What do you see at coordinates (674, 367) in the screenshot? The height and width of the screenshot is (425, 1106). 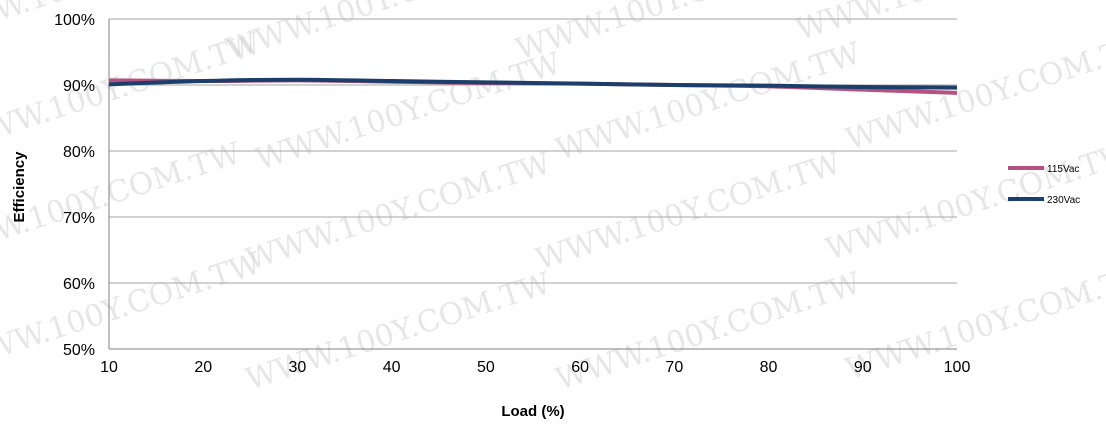 I see `x-tick-label: 70` at bounding box center [674, 367].